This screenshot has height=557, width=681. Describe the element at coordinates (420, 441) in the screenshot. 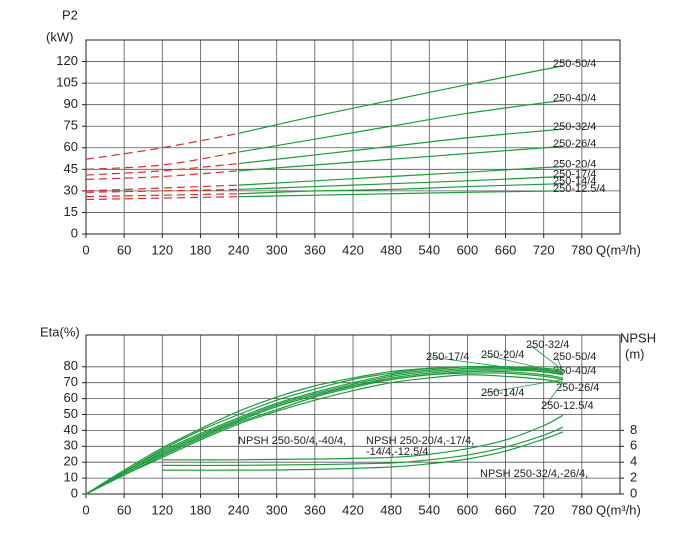

I see `series-label: NPSH 250-20/4,-17/4,` at that location.